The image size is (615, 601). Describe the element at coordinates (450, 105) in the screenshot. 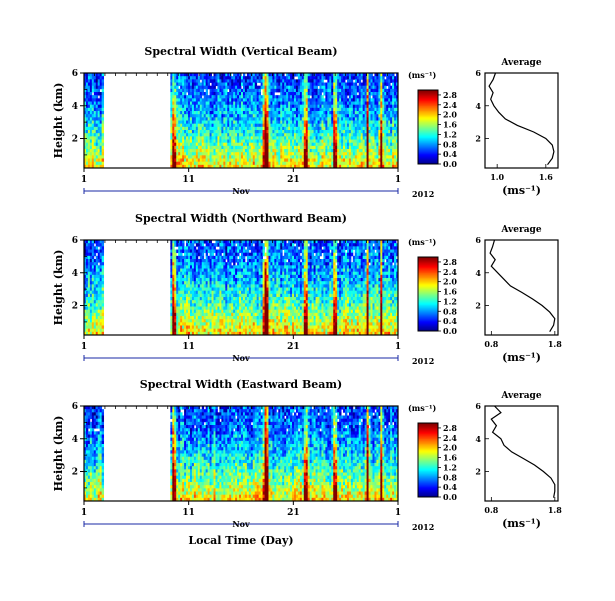

I see `colorbar-tick-label: 2.4` at that location.